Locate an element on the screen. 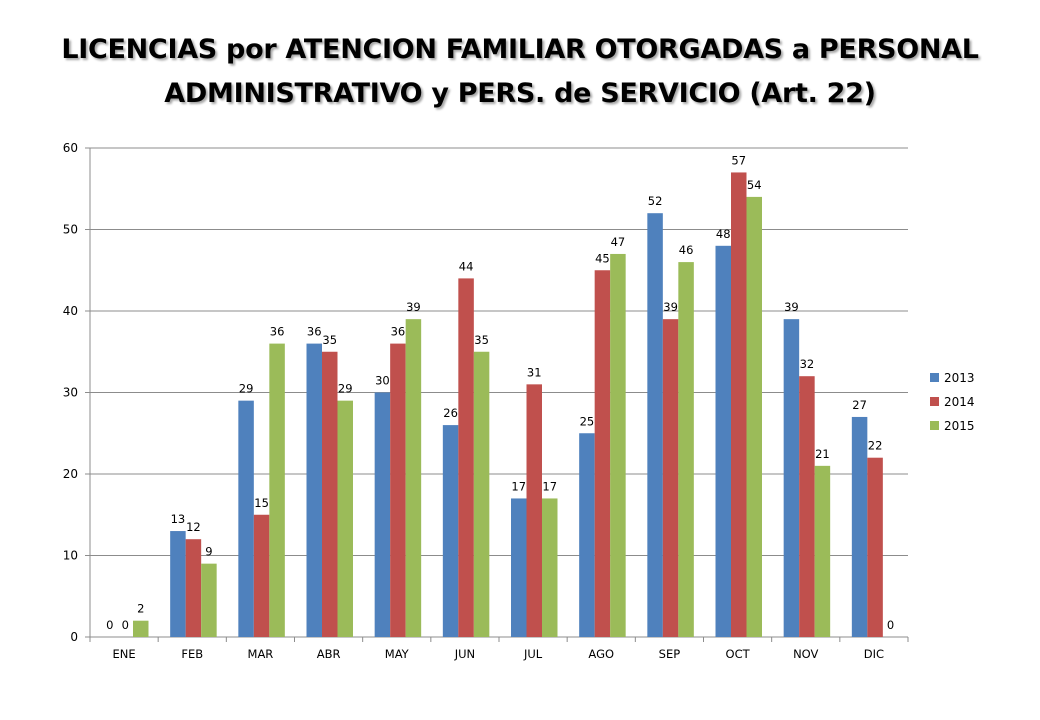 The height and width of the screenshot is (720, 1040). bar-2013-ago is located at coordinates (587, 535).